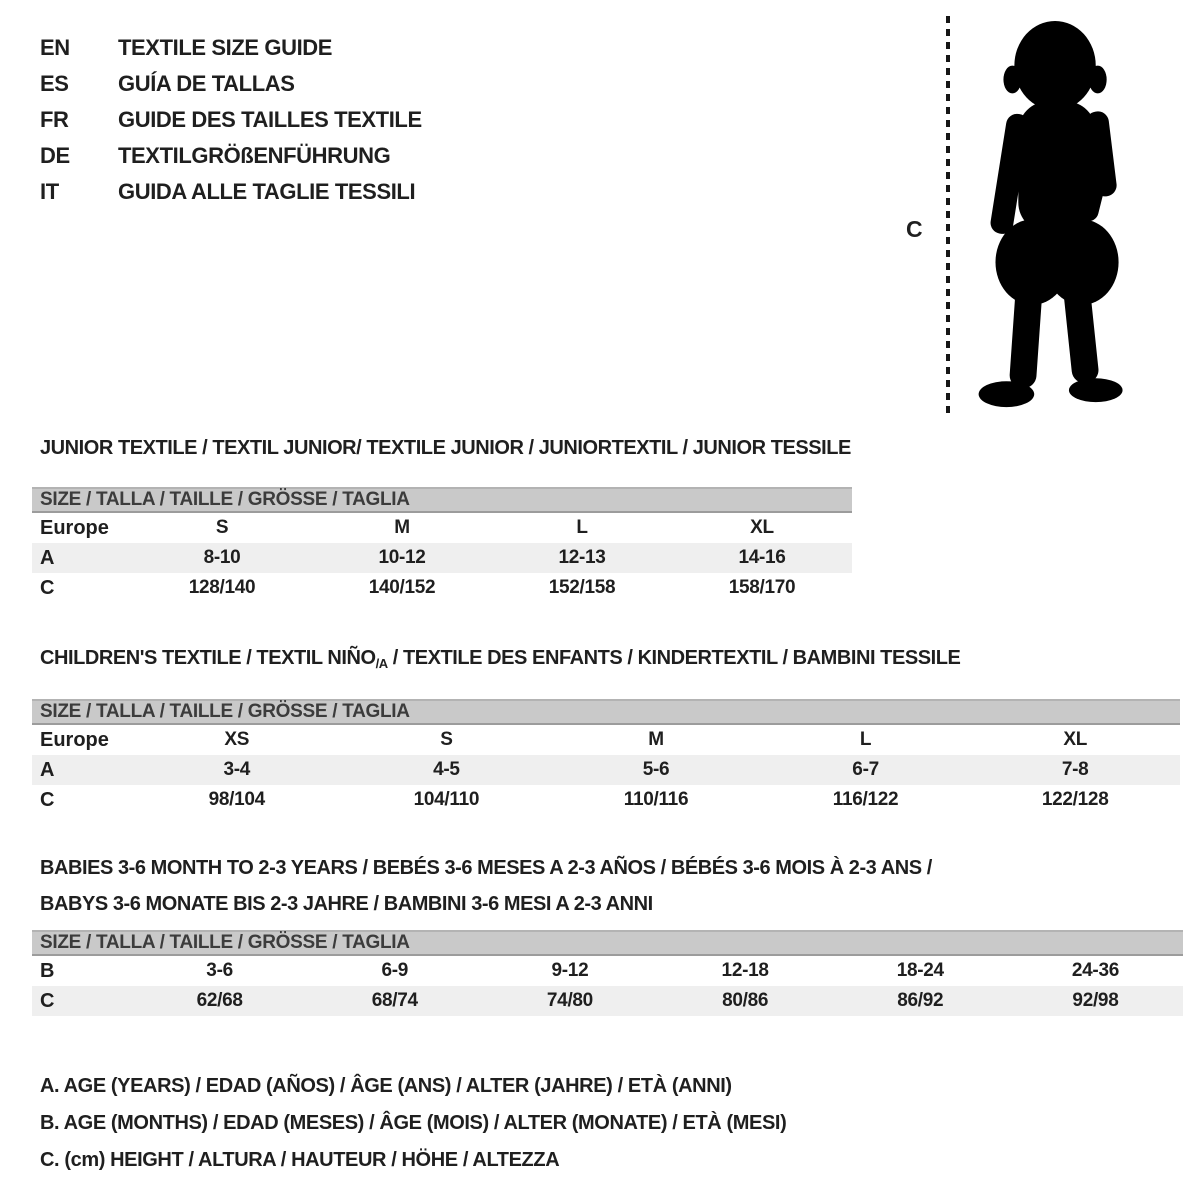 This screenshot has height=1200, width=1200. Describe the element at coordinates (762, 557) in the screenshot. I see `table-cell: 14-16` at that location.